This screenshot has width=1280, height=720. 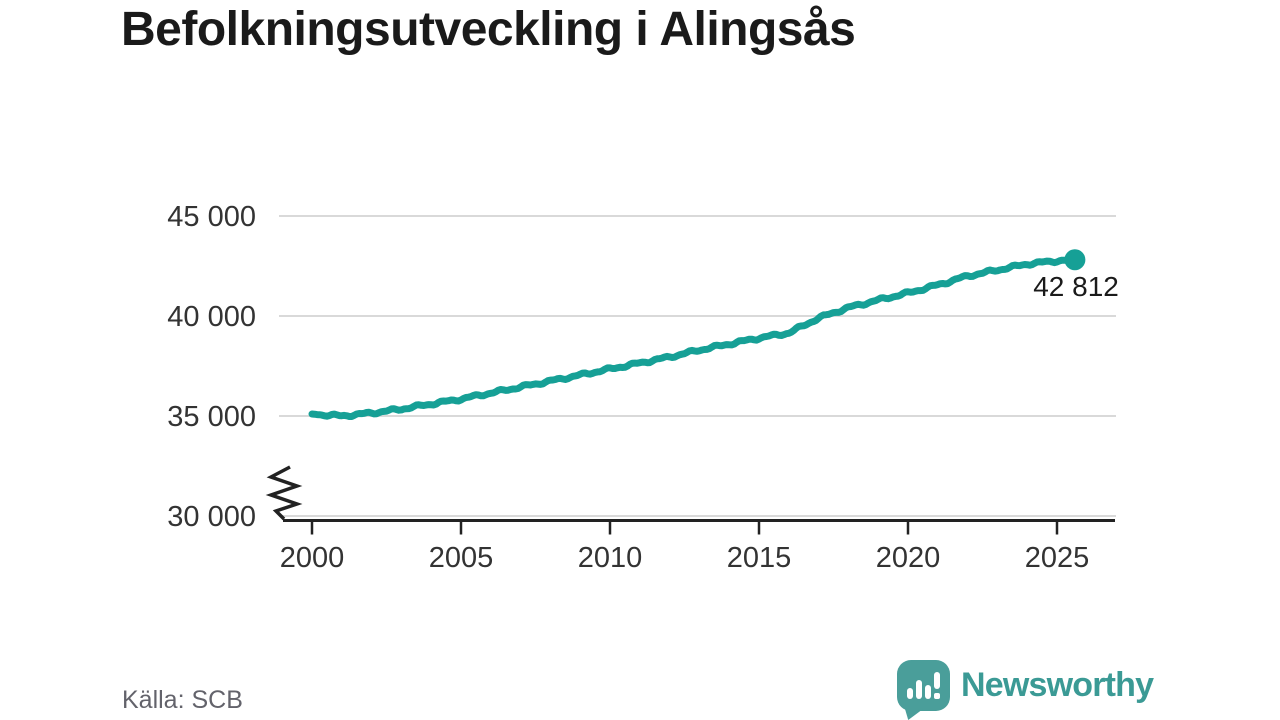 What do you see at coordinates (1057, 558) in the screenshot?
I see `x-axis-tick-label: 2025` at bounding box center [1057, 558].